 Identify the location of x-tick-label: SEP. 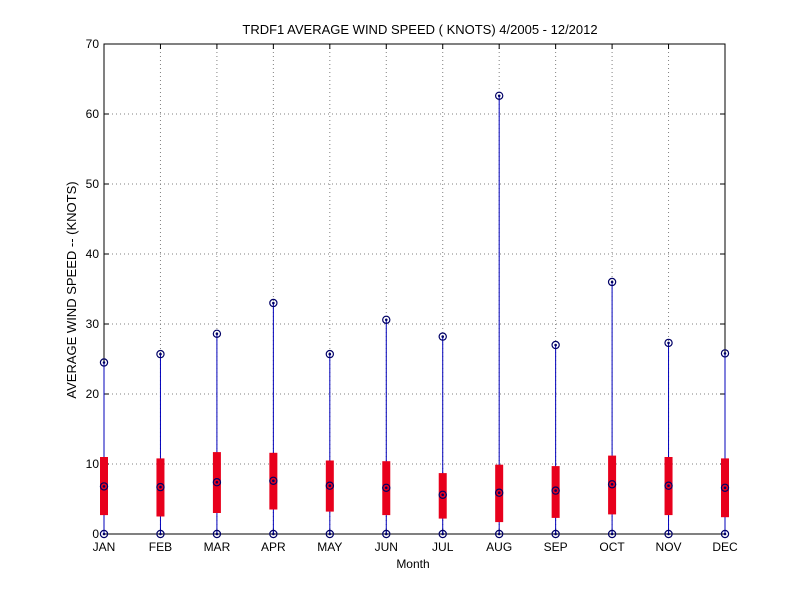
(556, 547).